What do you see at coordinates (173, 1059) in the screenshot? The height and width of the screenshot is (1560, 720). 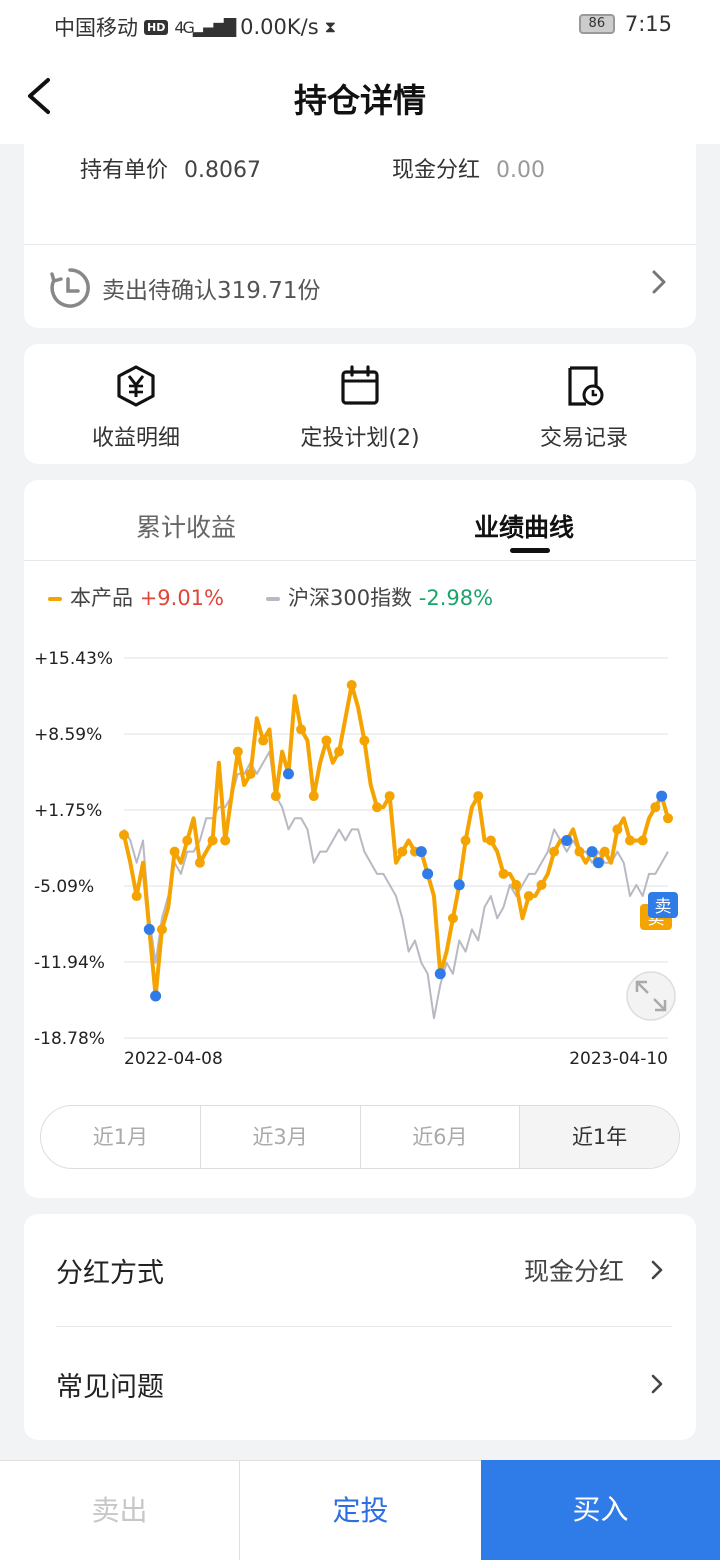 I see `x-tick-label: 2022-04-08` at bounding box center [173, 1059].